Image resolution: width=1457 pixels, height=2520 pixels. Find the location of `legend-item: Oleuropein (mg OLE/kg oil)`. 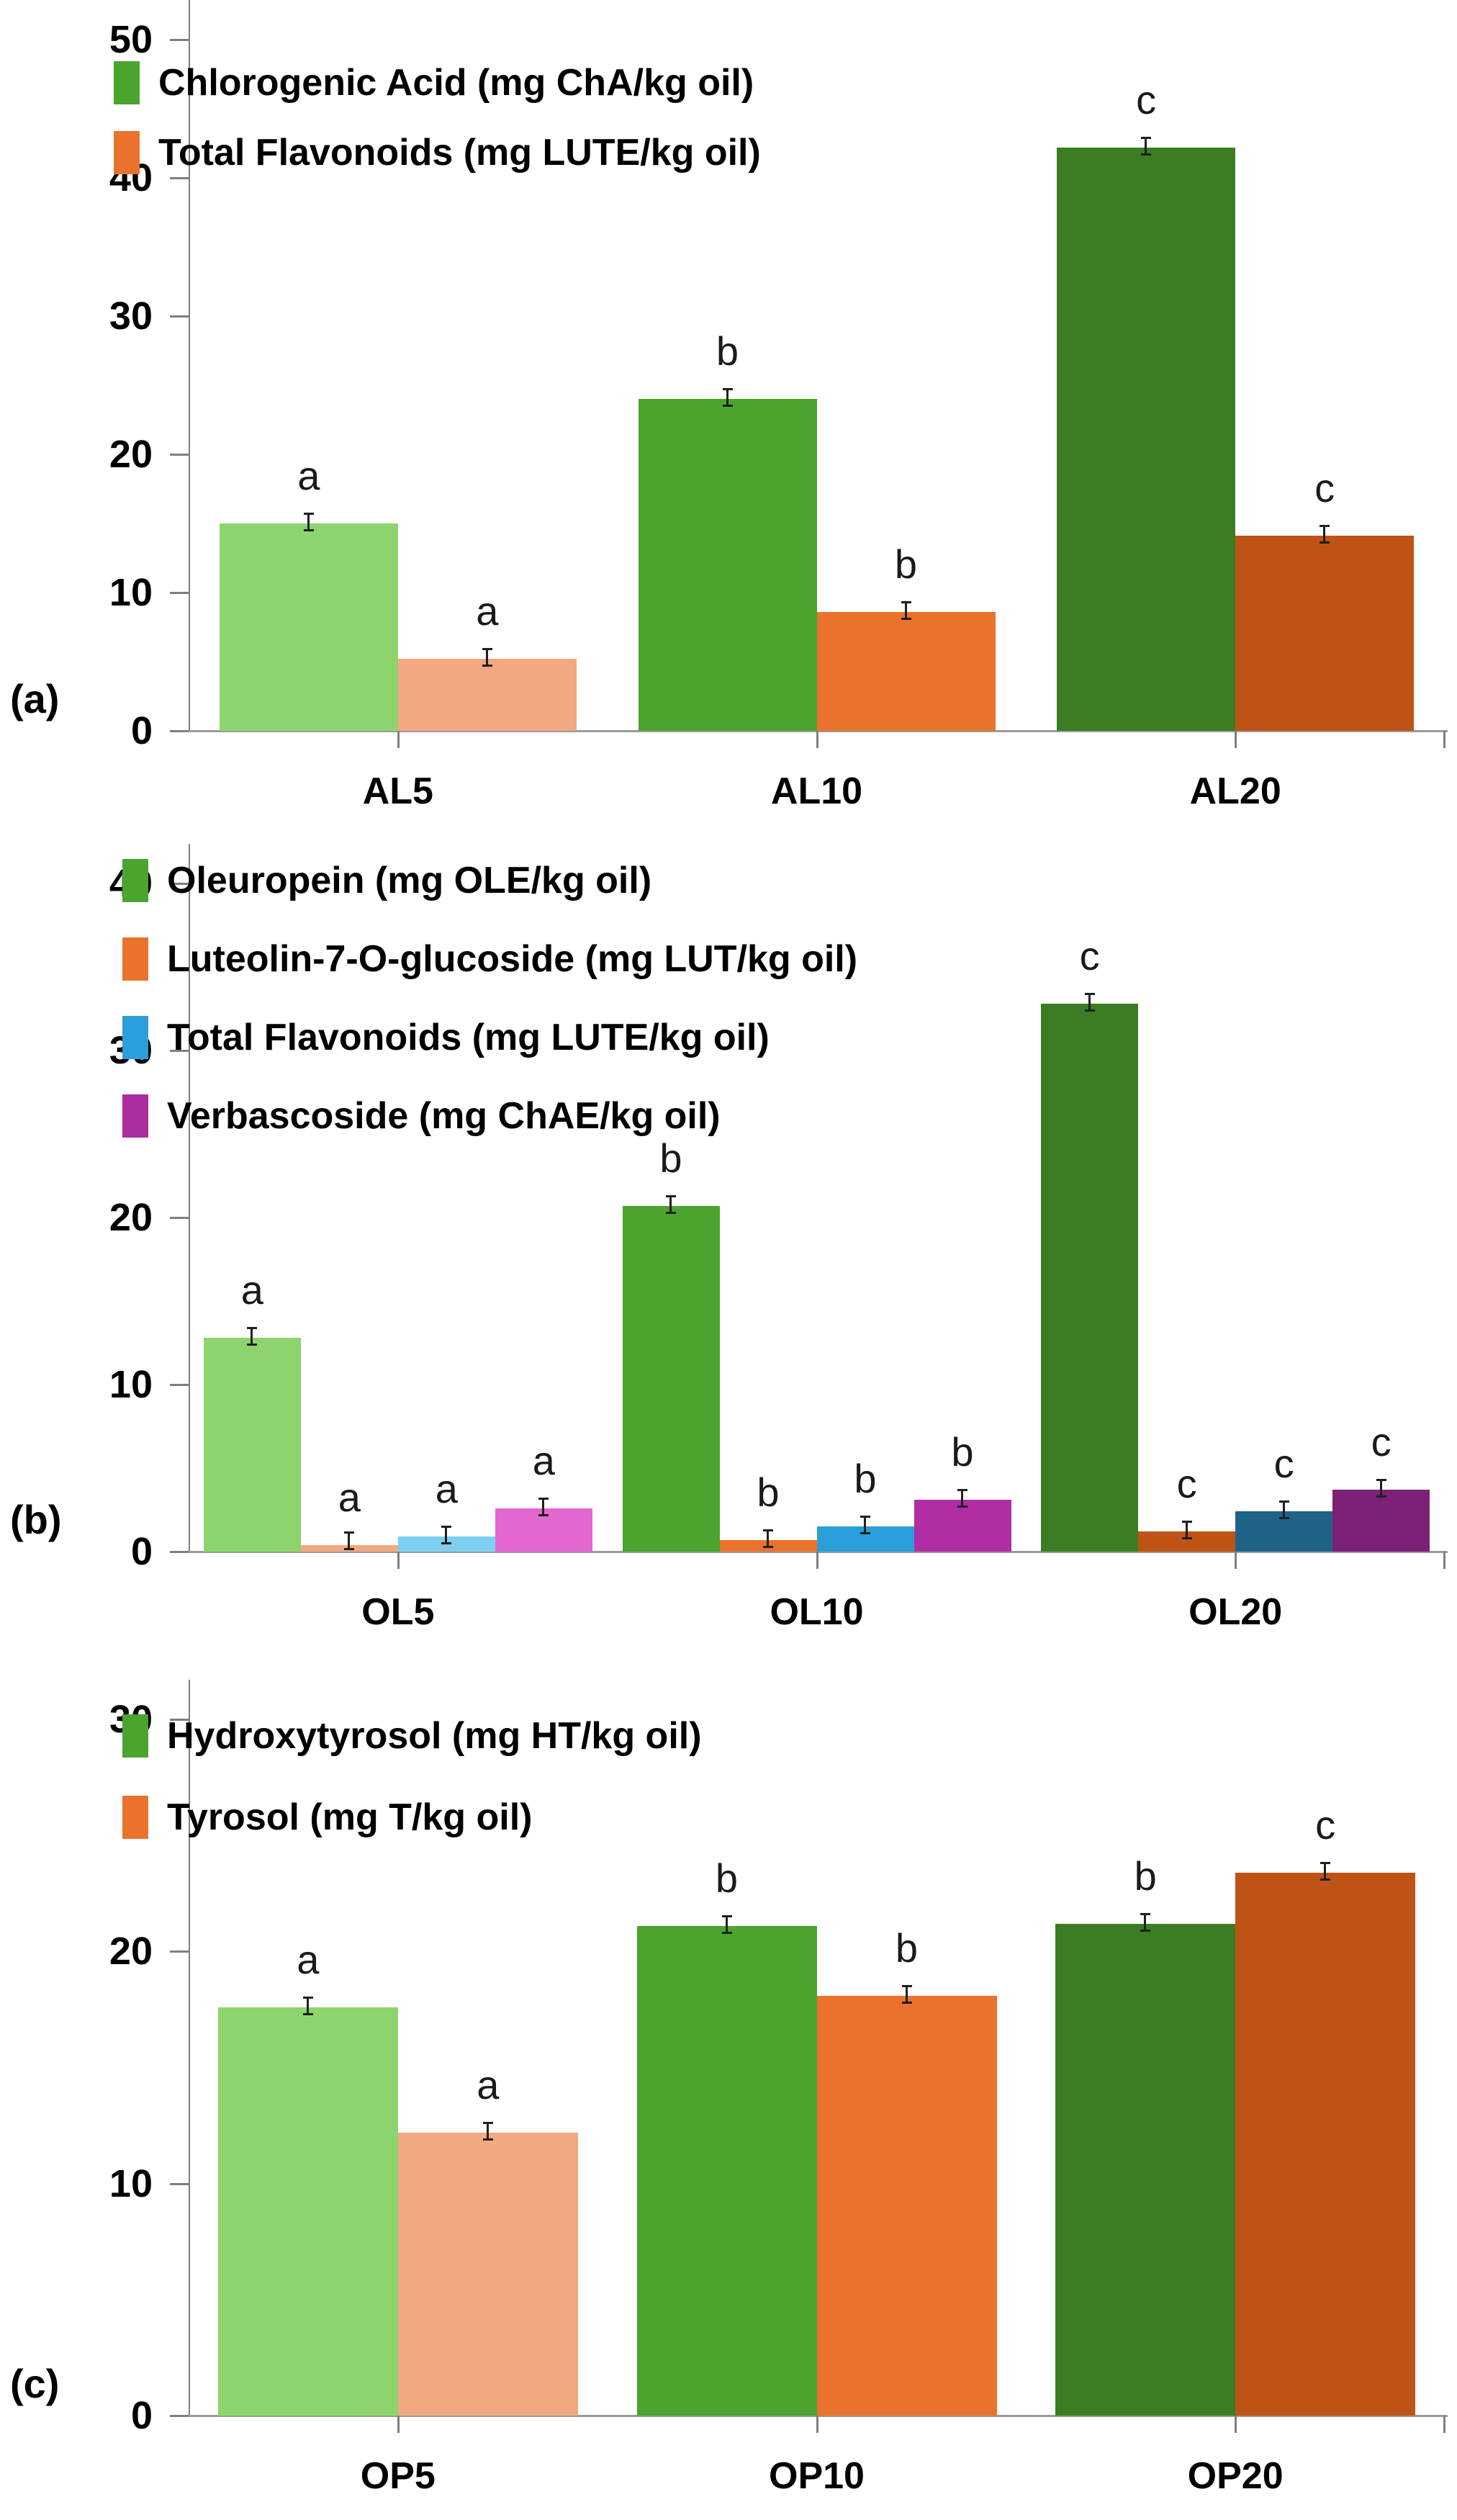

legend-item: Oleuropein (mg OLE/kg oil) is located at coordinates (489, 880).